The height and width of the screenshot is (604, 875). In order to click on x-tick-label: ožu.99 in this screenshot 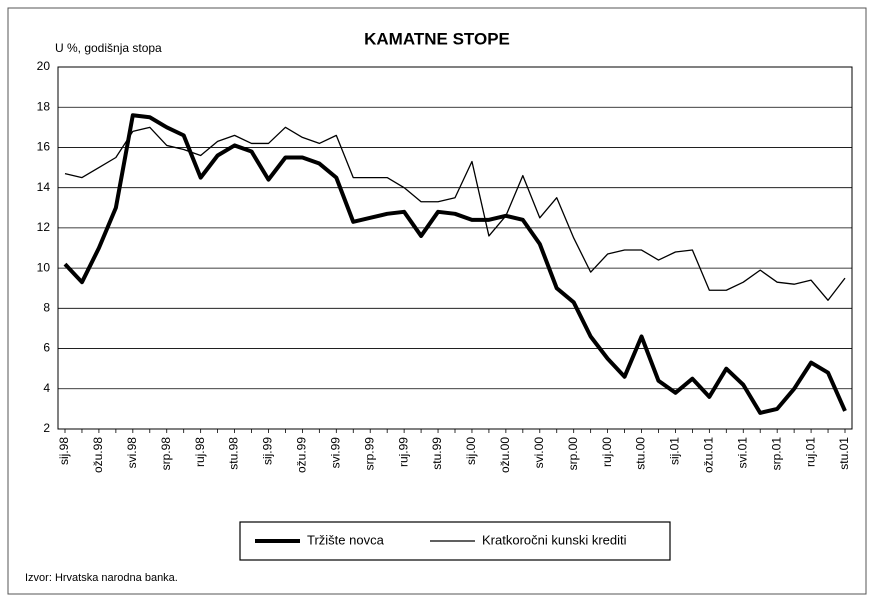, I will do `click(302, 455)`.